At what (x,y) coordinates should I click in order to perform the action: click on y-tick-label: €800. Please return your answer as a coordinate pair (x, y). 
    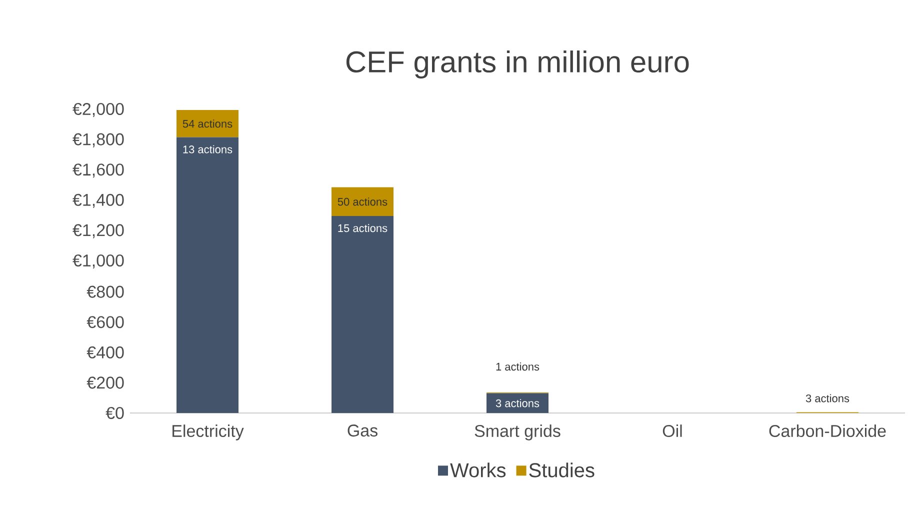
    Looking at the image, I should click on (105, 292).